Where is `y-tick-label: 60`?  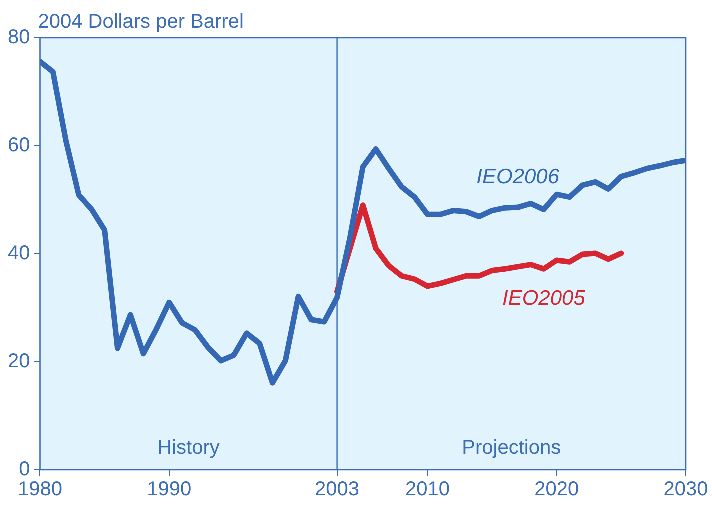 y-tick-label: 60 is located at coordinates (19, 145).